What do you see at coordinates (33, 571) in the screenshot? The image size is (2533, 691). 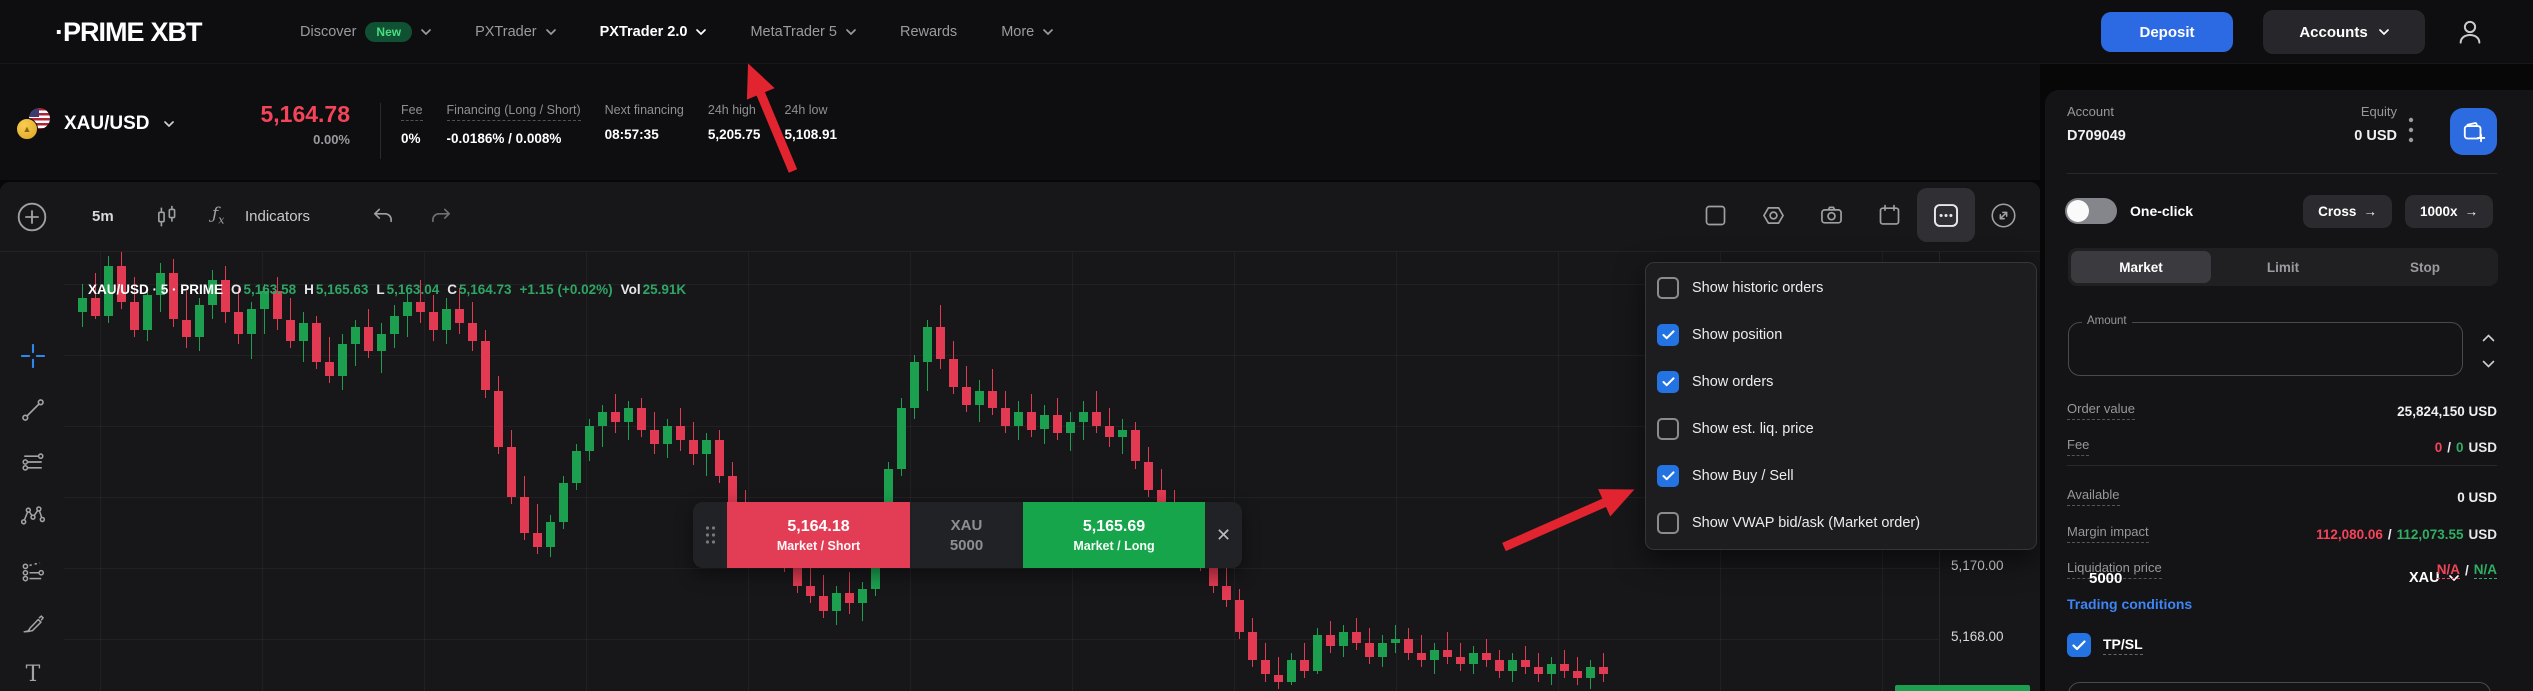 I see `projection-tool-icon` at bounding box center [33, 571].